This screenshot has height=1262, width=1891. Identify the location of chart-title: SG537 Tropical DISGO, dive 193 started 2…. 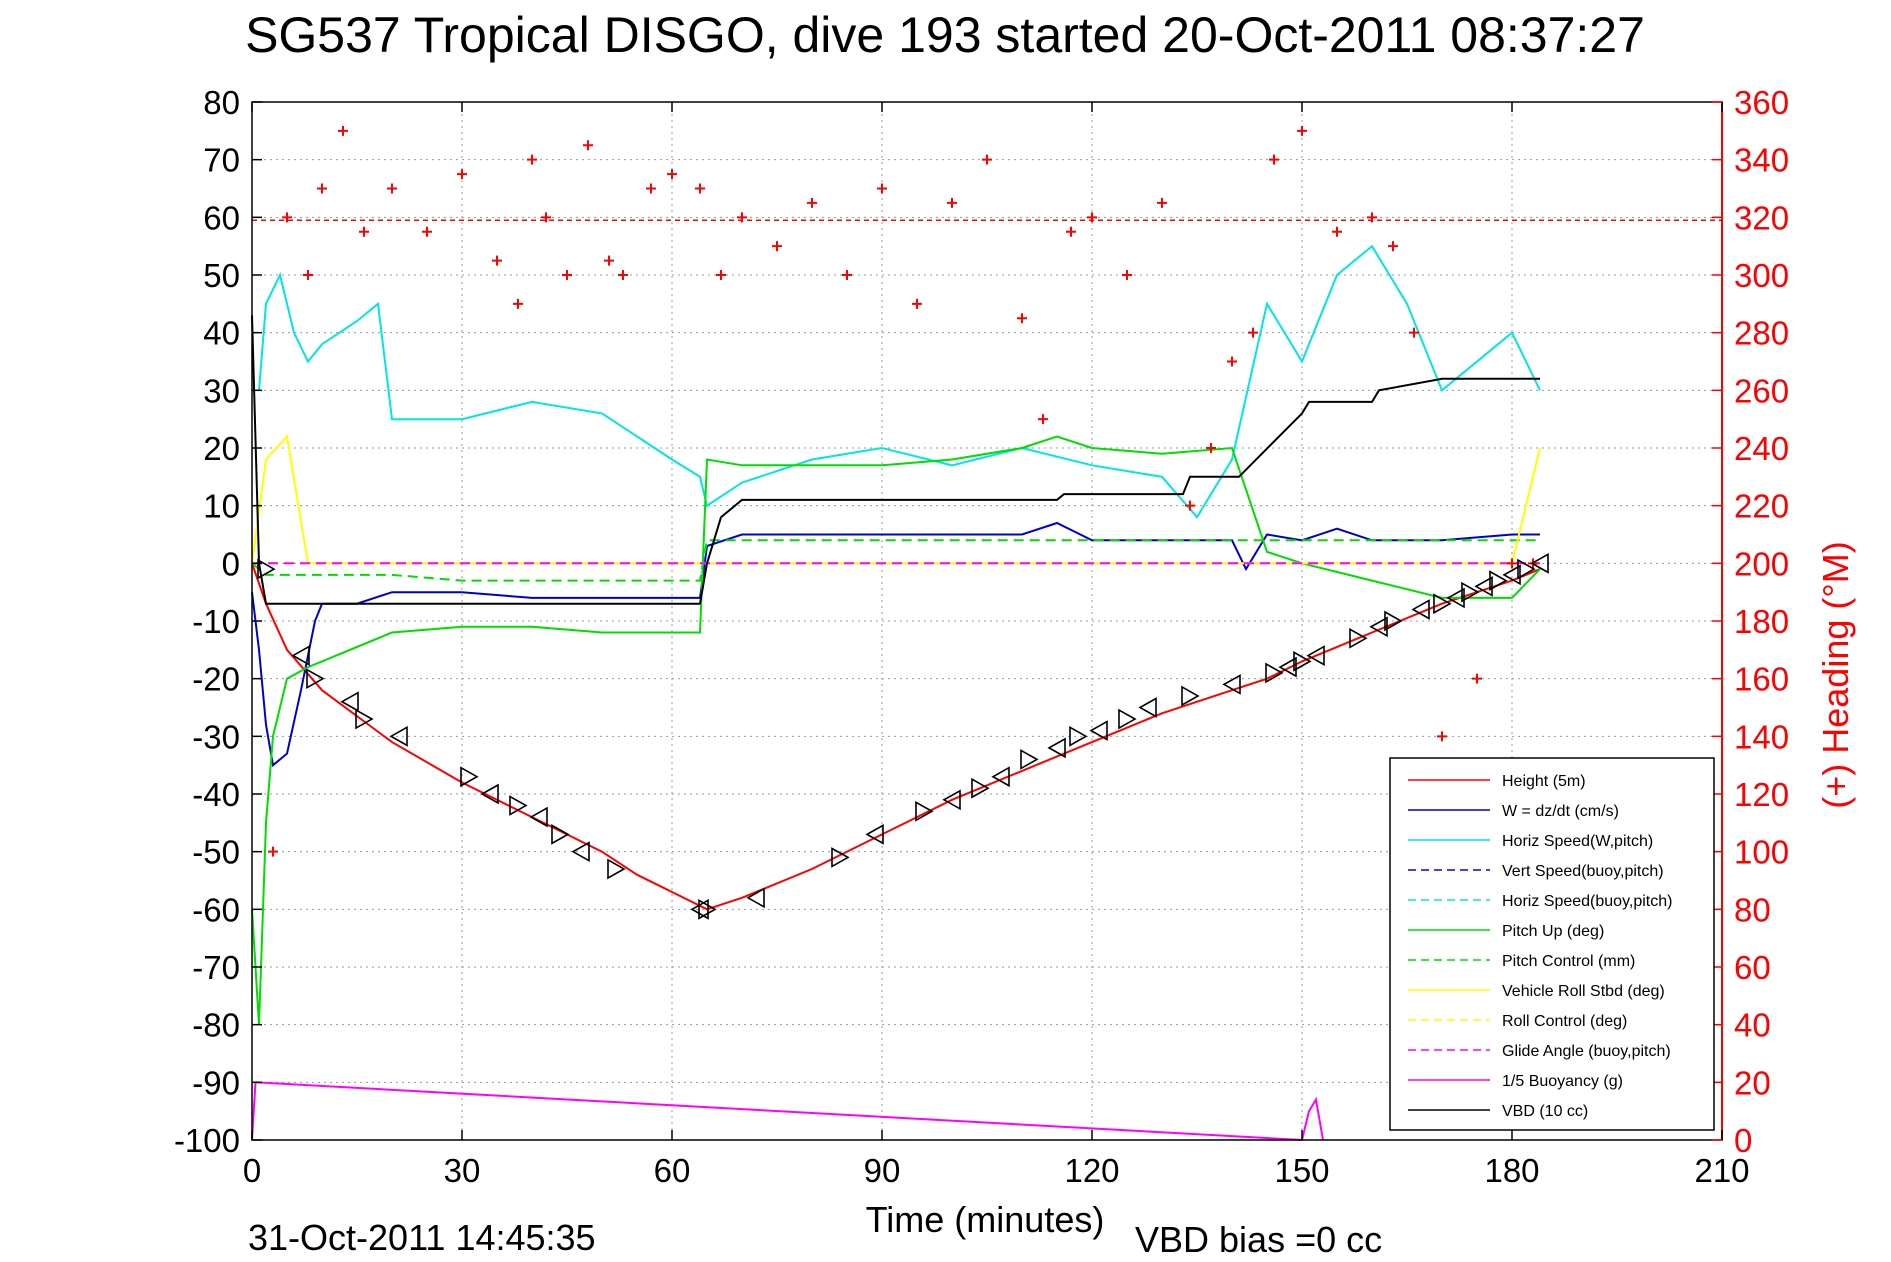
(945, 35).